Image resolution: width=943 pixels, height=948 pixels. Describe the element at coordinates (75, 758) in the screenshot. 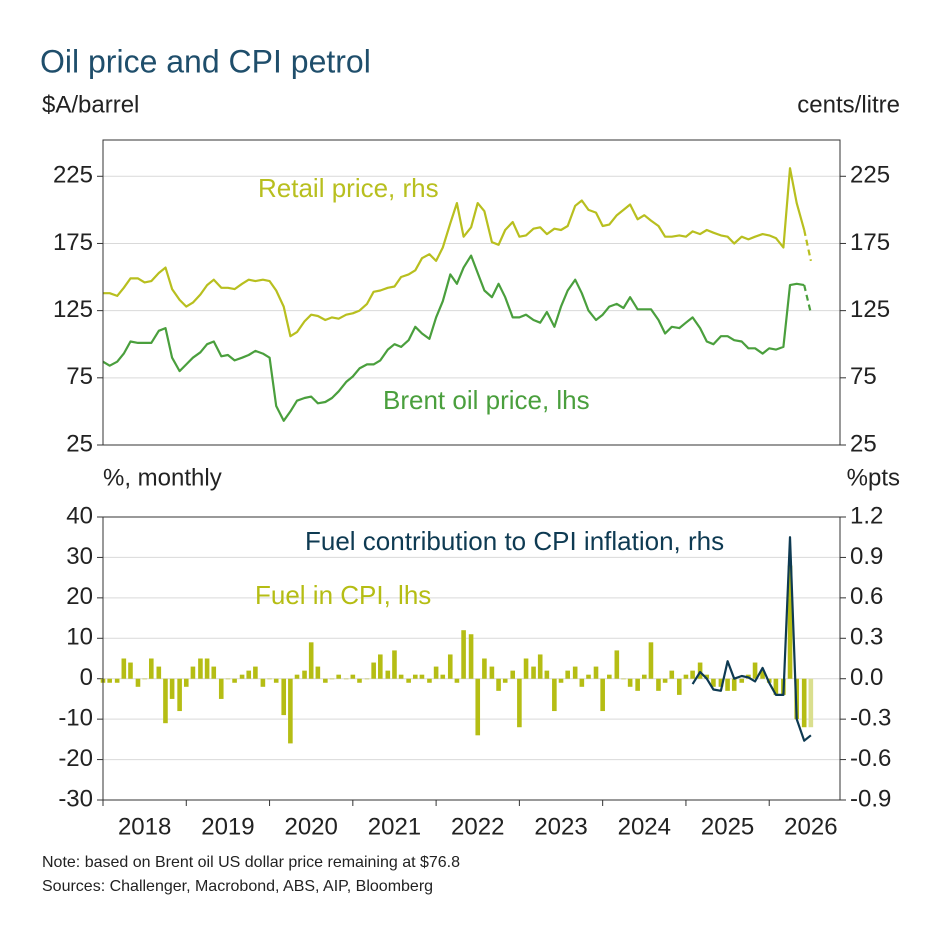

I see `y-tick-label: -20` at that location.